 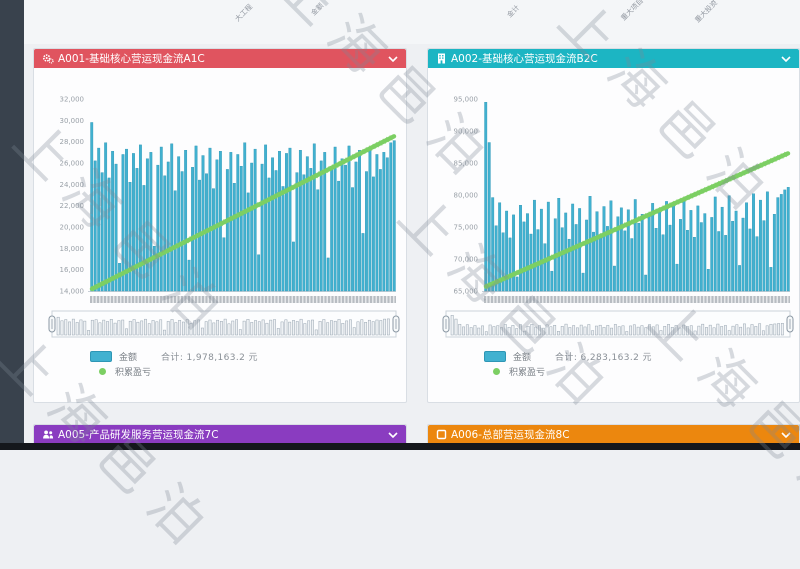 What do you see at coordinates (466, 164) in the screenshot?
I see `y-tick-label: 85,000` at bounding box center [466, 164].